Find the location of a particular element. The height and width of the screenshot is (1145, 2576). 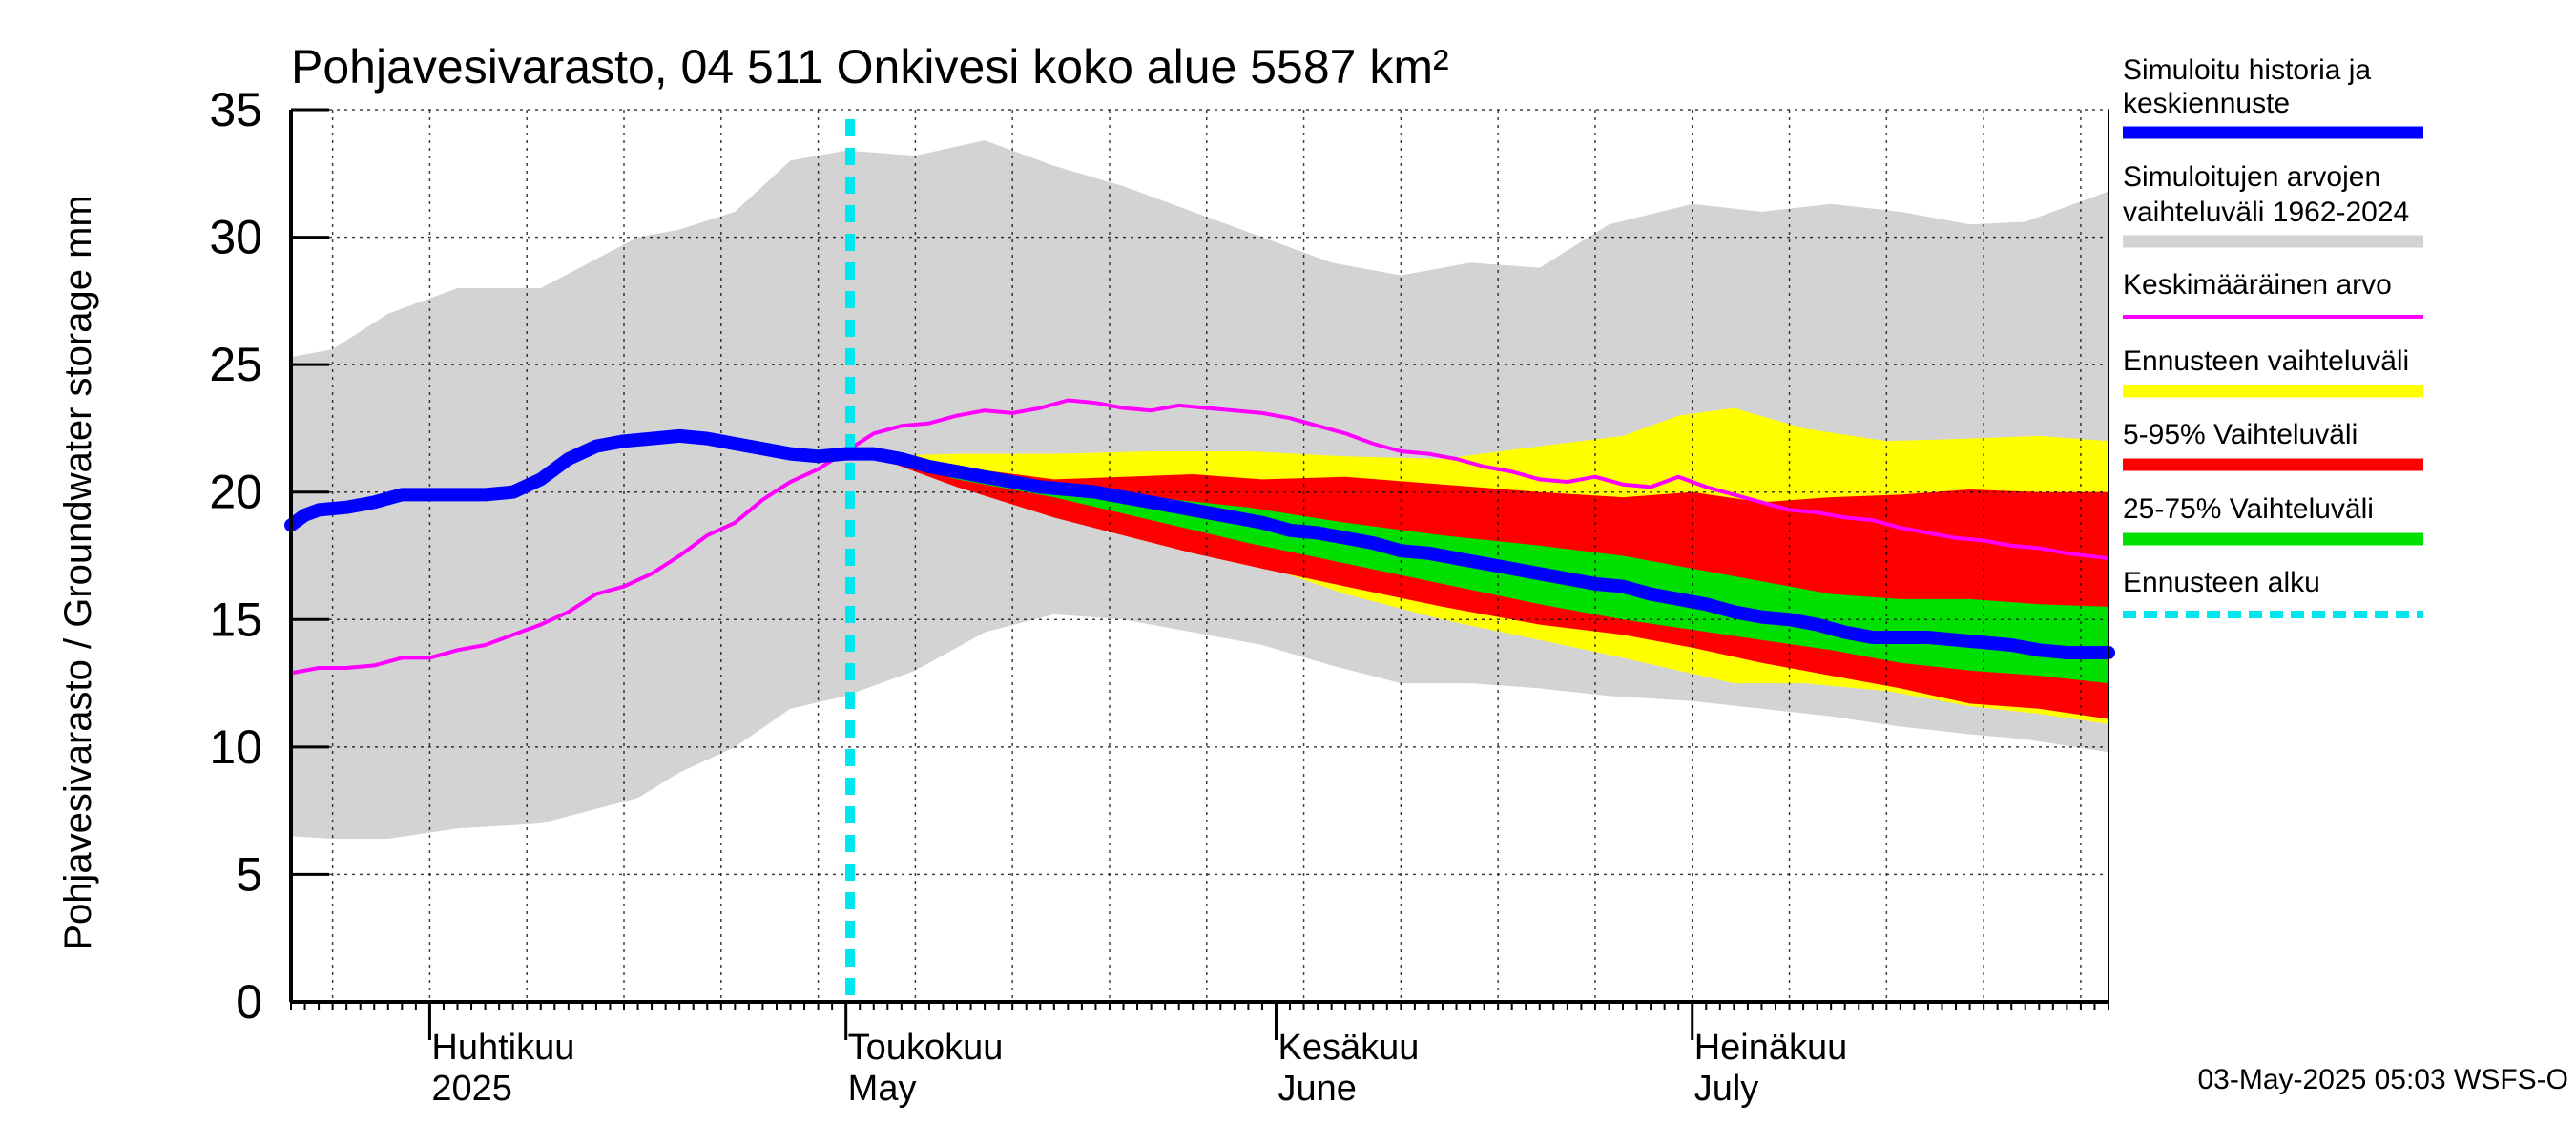

y-tick-label: 25 is located at coordinates (235, 364).